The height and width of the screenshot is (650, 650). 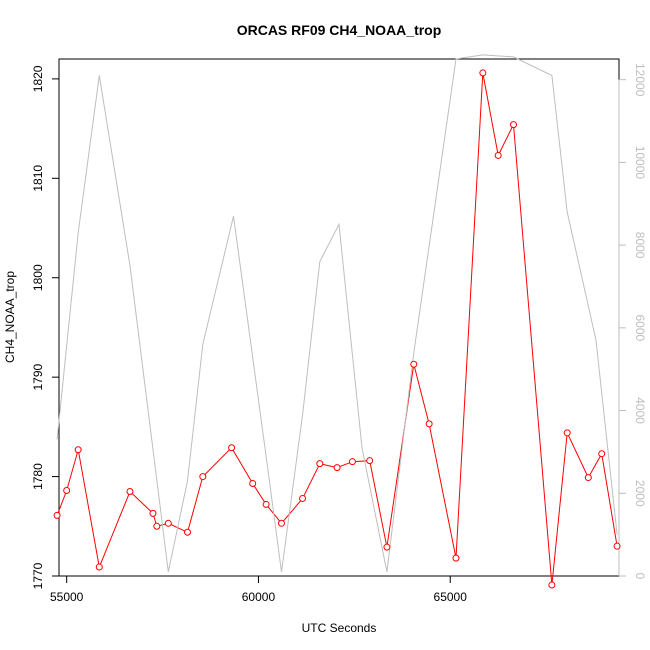 I want to click on y2-tick-label: 12000, so click(x=640, y=80).